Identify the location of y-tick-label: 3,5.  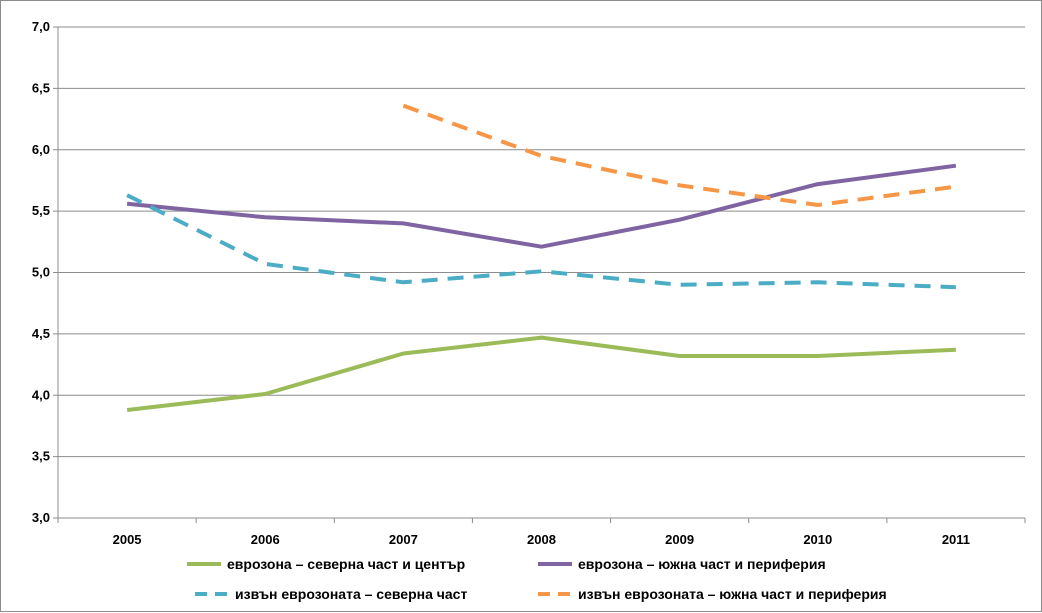
(41, 456).